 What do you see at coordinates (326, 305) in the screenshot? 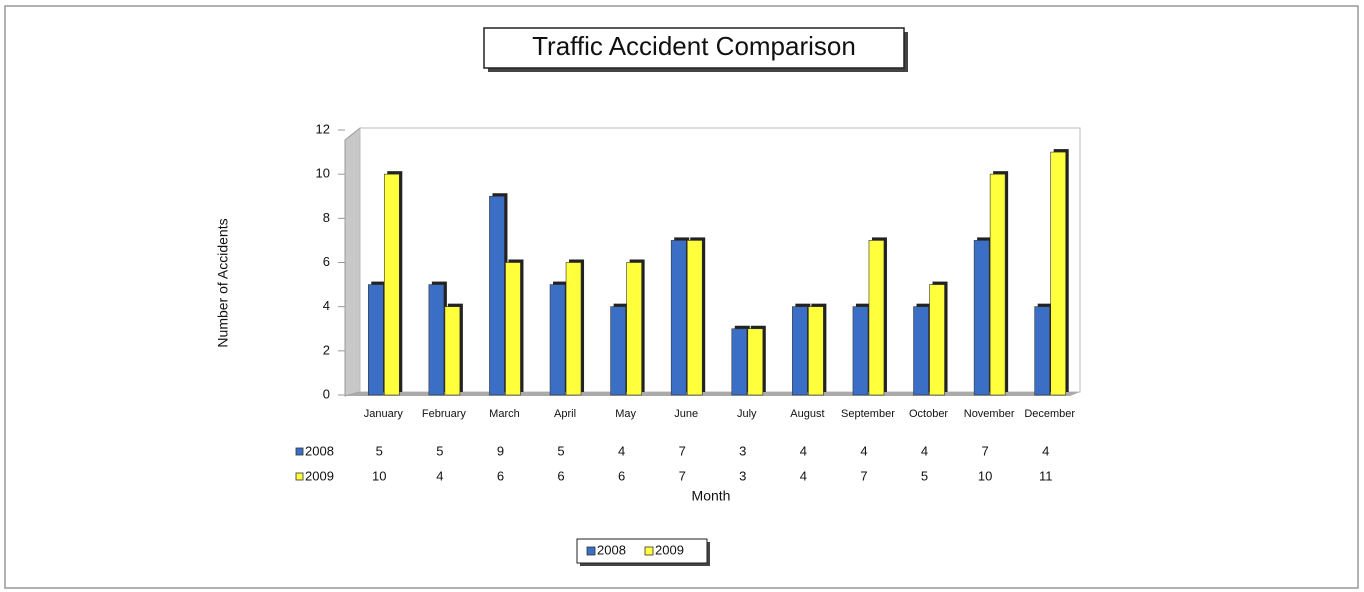
I see `y-tick-label: 4` at bounding box center [326, 305].